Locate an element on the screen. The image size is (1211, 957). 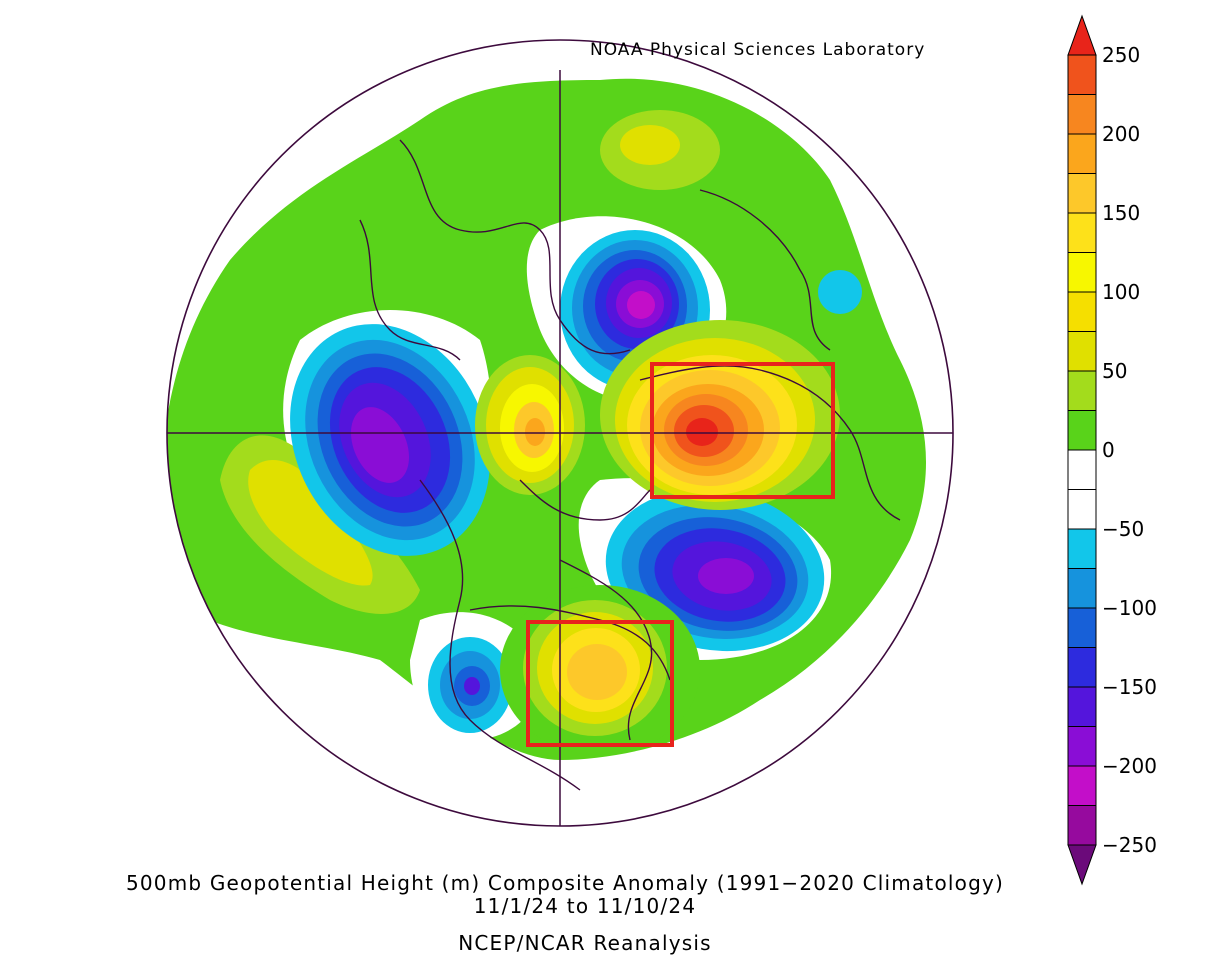
colorbar is located at coordinates (1082, 450).